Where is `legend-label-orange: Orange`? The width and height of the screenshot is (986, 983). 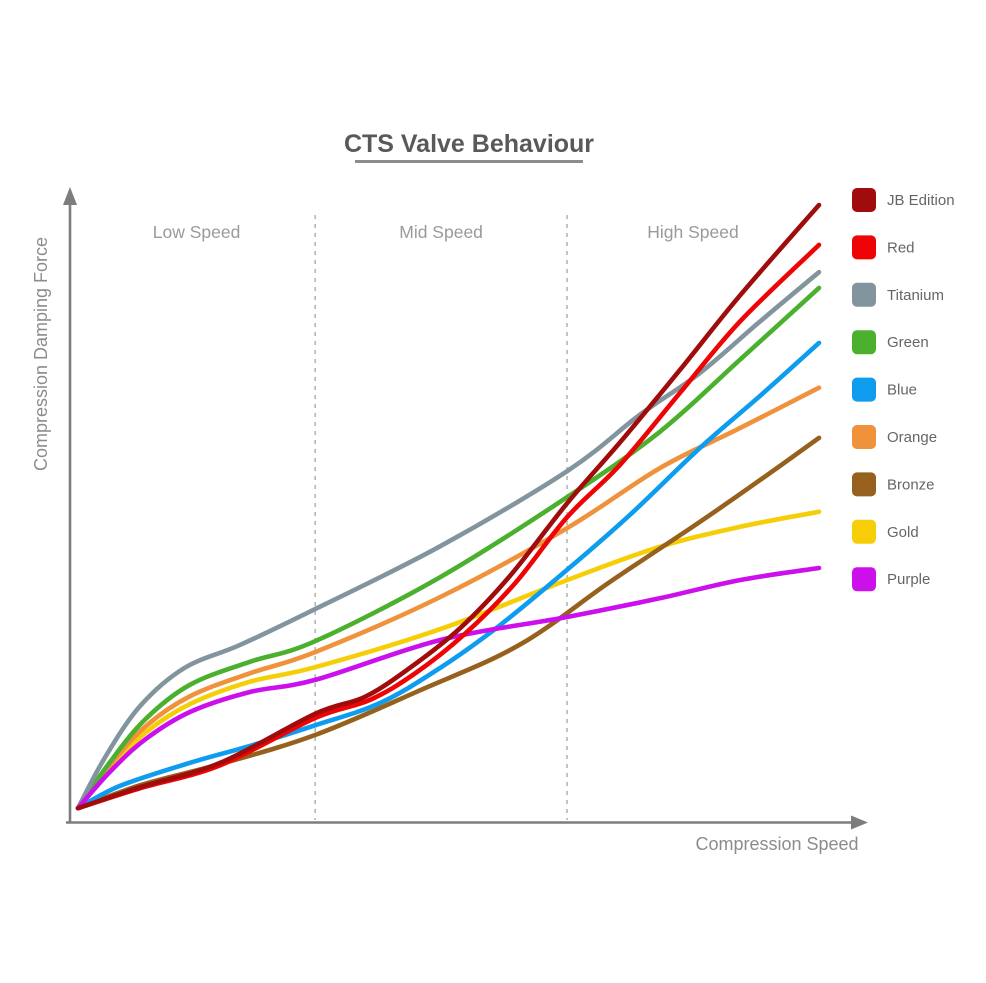
legend-label-orange: Orange is located at coordinates (912, 437).